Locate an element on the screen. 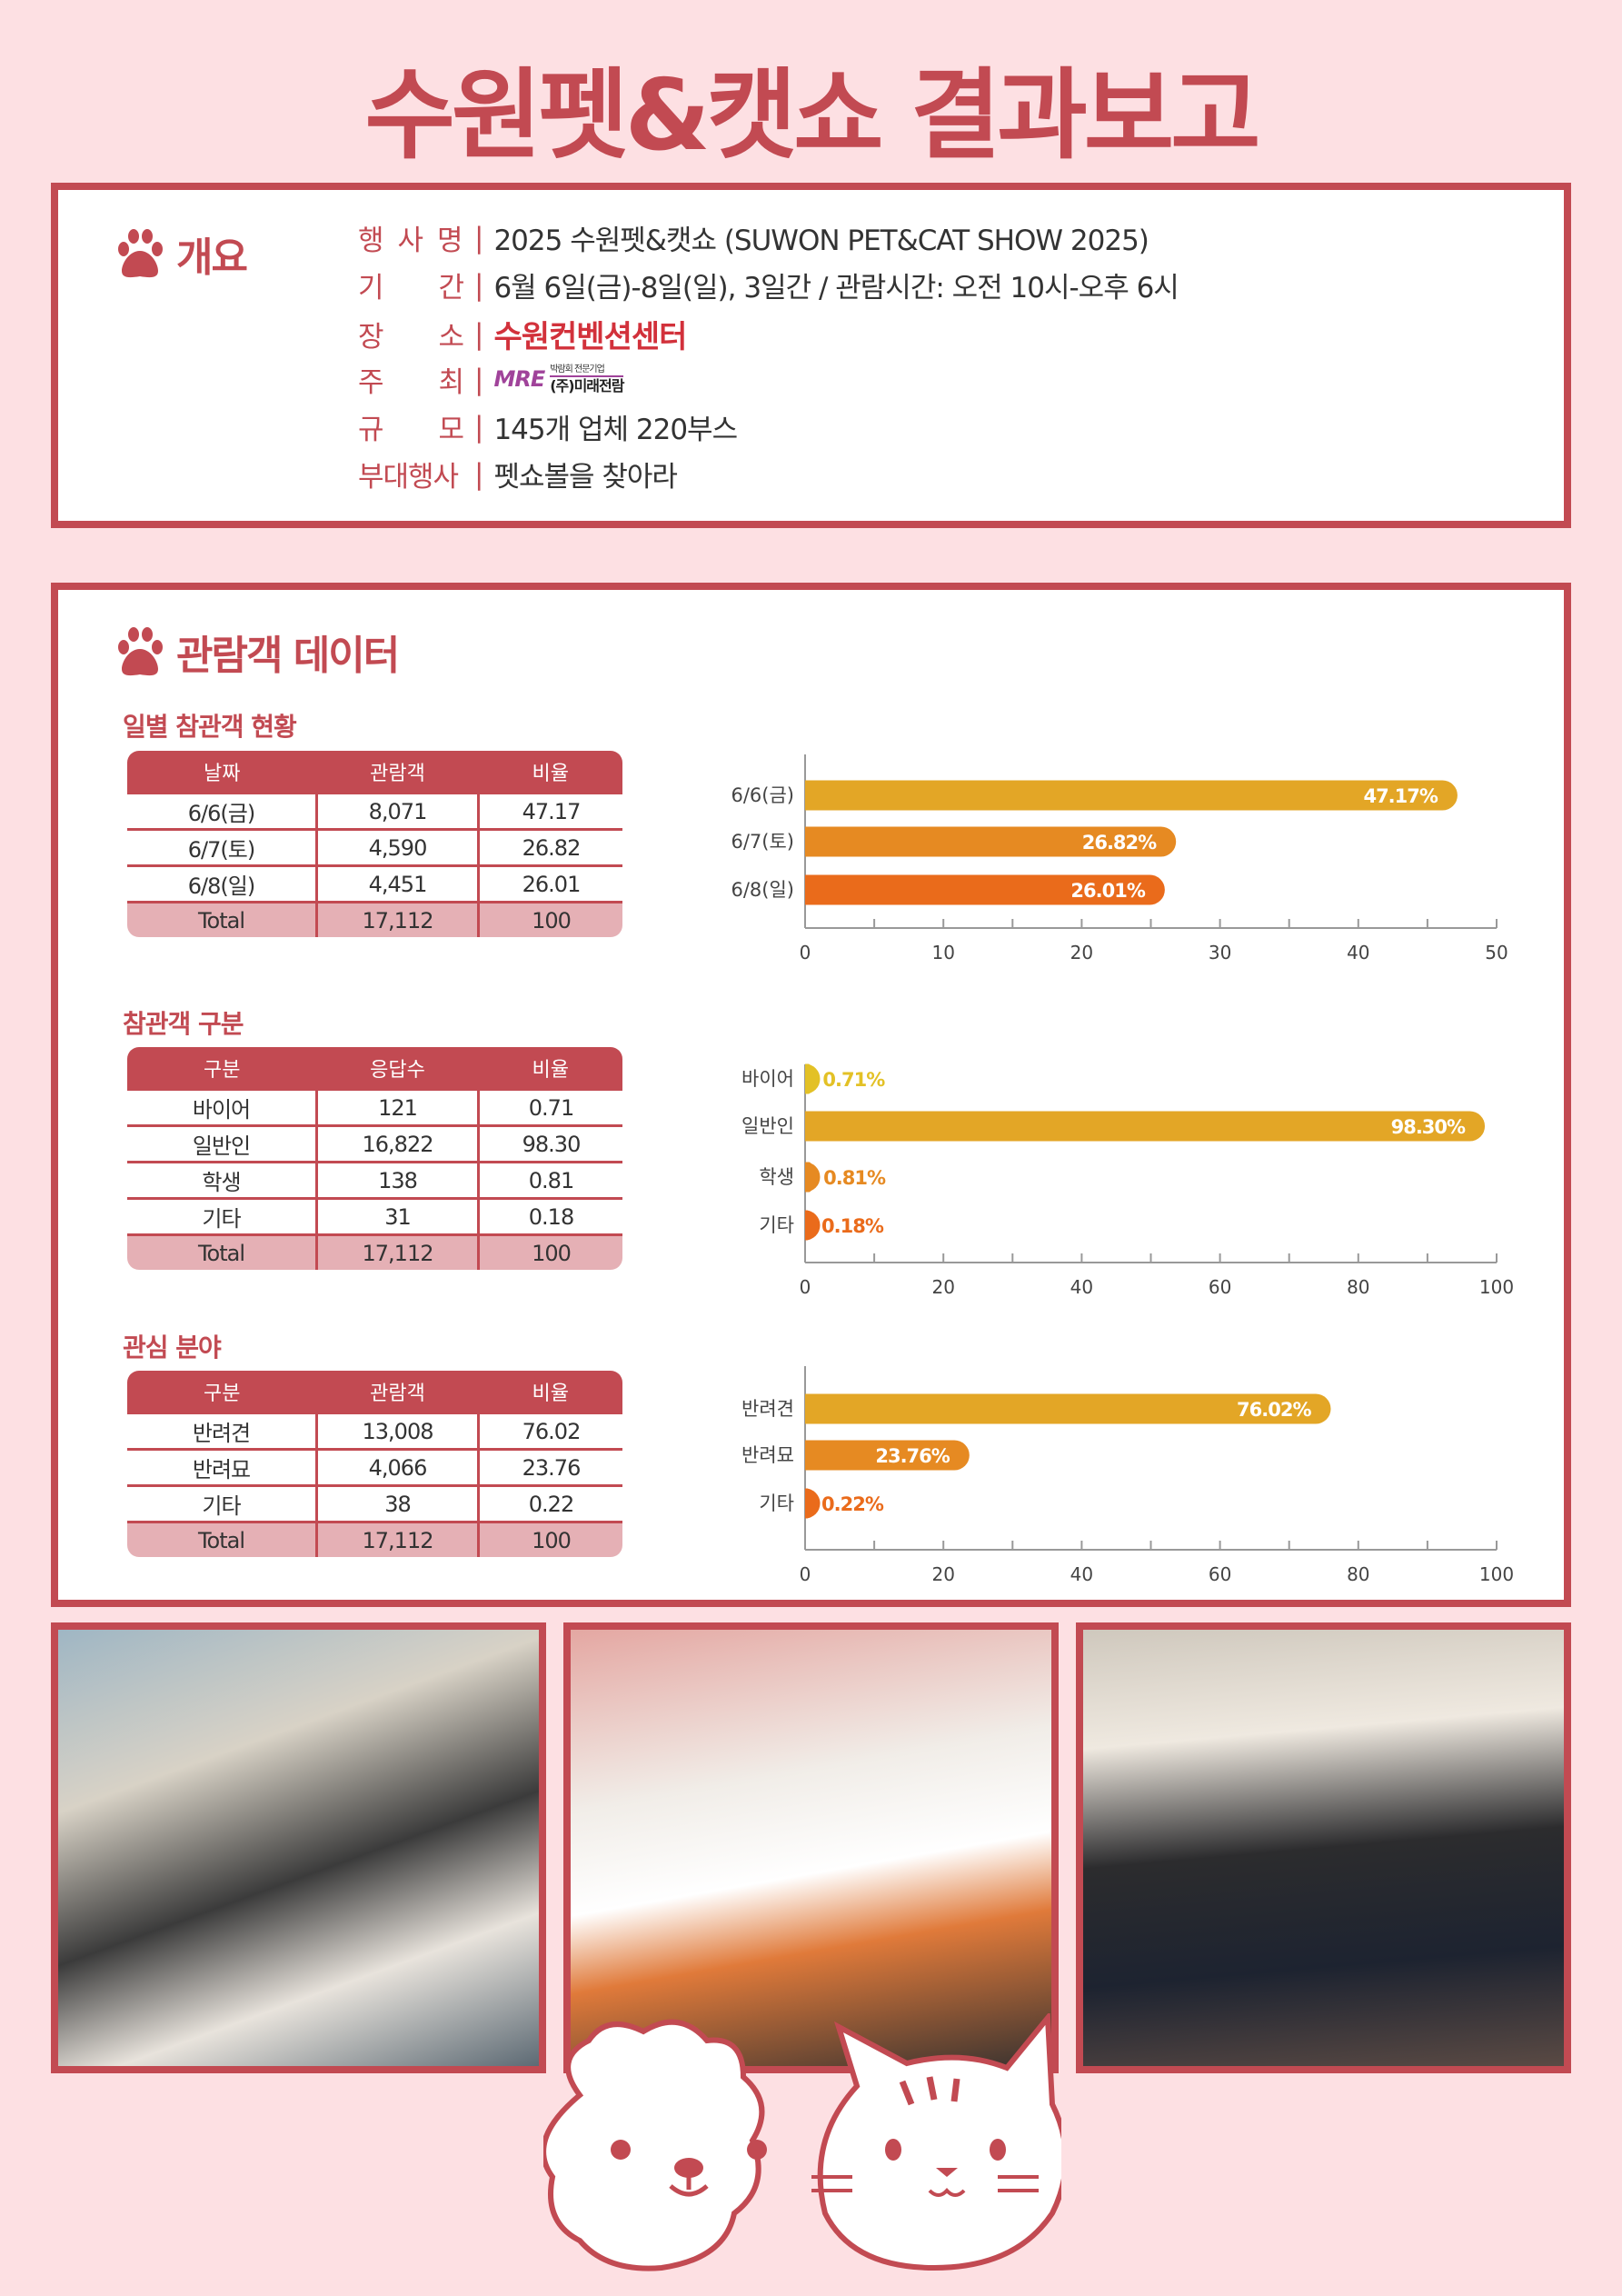  info-value: 145개 업체 220부스 is located at coordinates (615, 430).